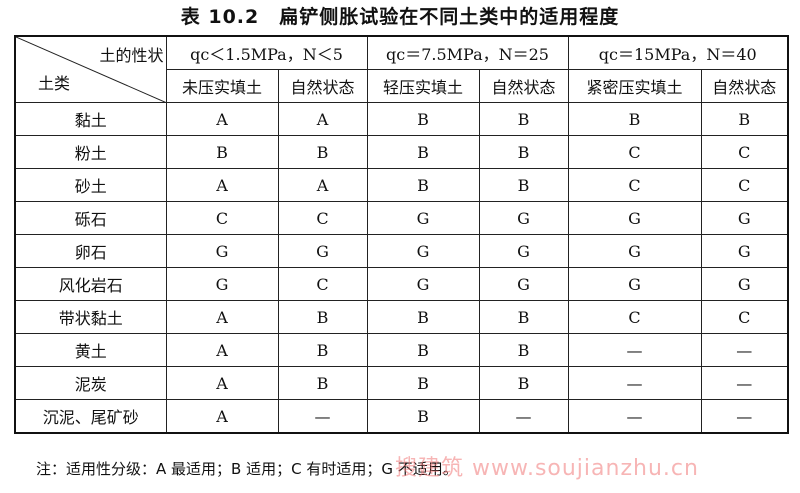 The height and width of the screenshot is (493, 800). I want to click on soil-type-cell: 黏土, so click(90, 119).